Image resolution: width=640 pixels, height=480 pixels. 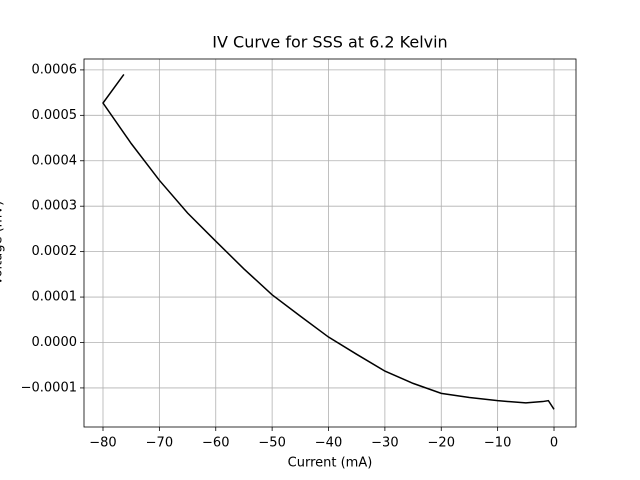 I want to click on y-tick-label: 0.0001, so click(x=55, y=297).